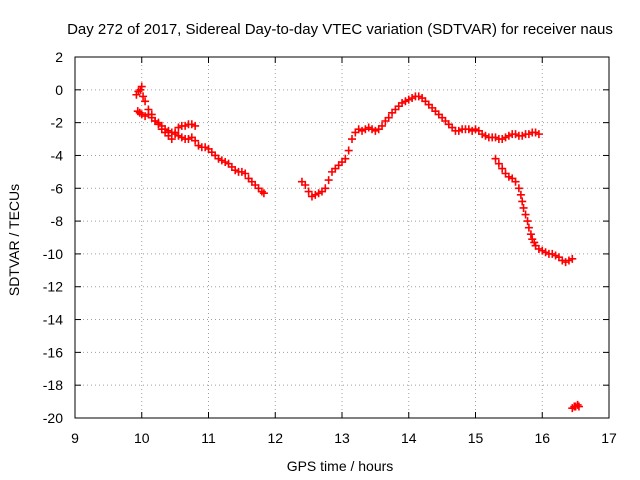 The image size is (640, 480). I want to click on y-tick-label: -14, so click(53, 320).